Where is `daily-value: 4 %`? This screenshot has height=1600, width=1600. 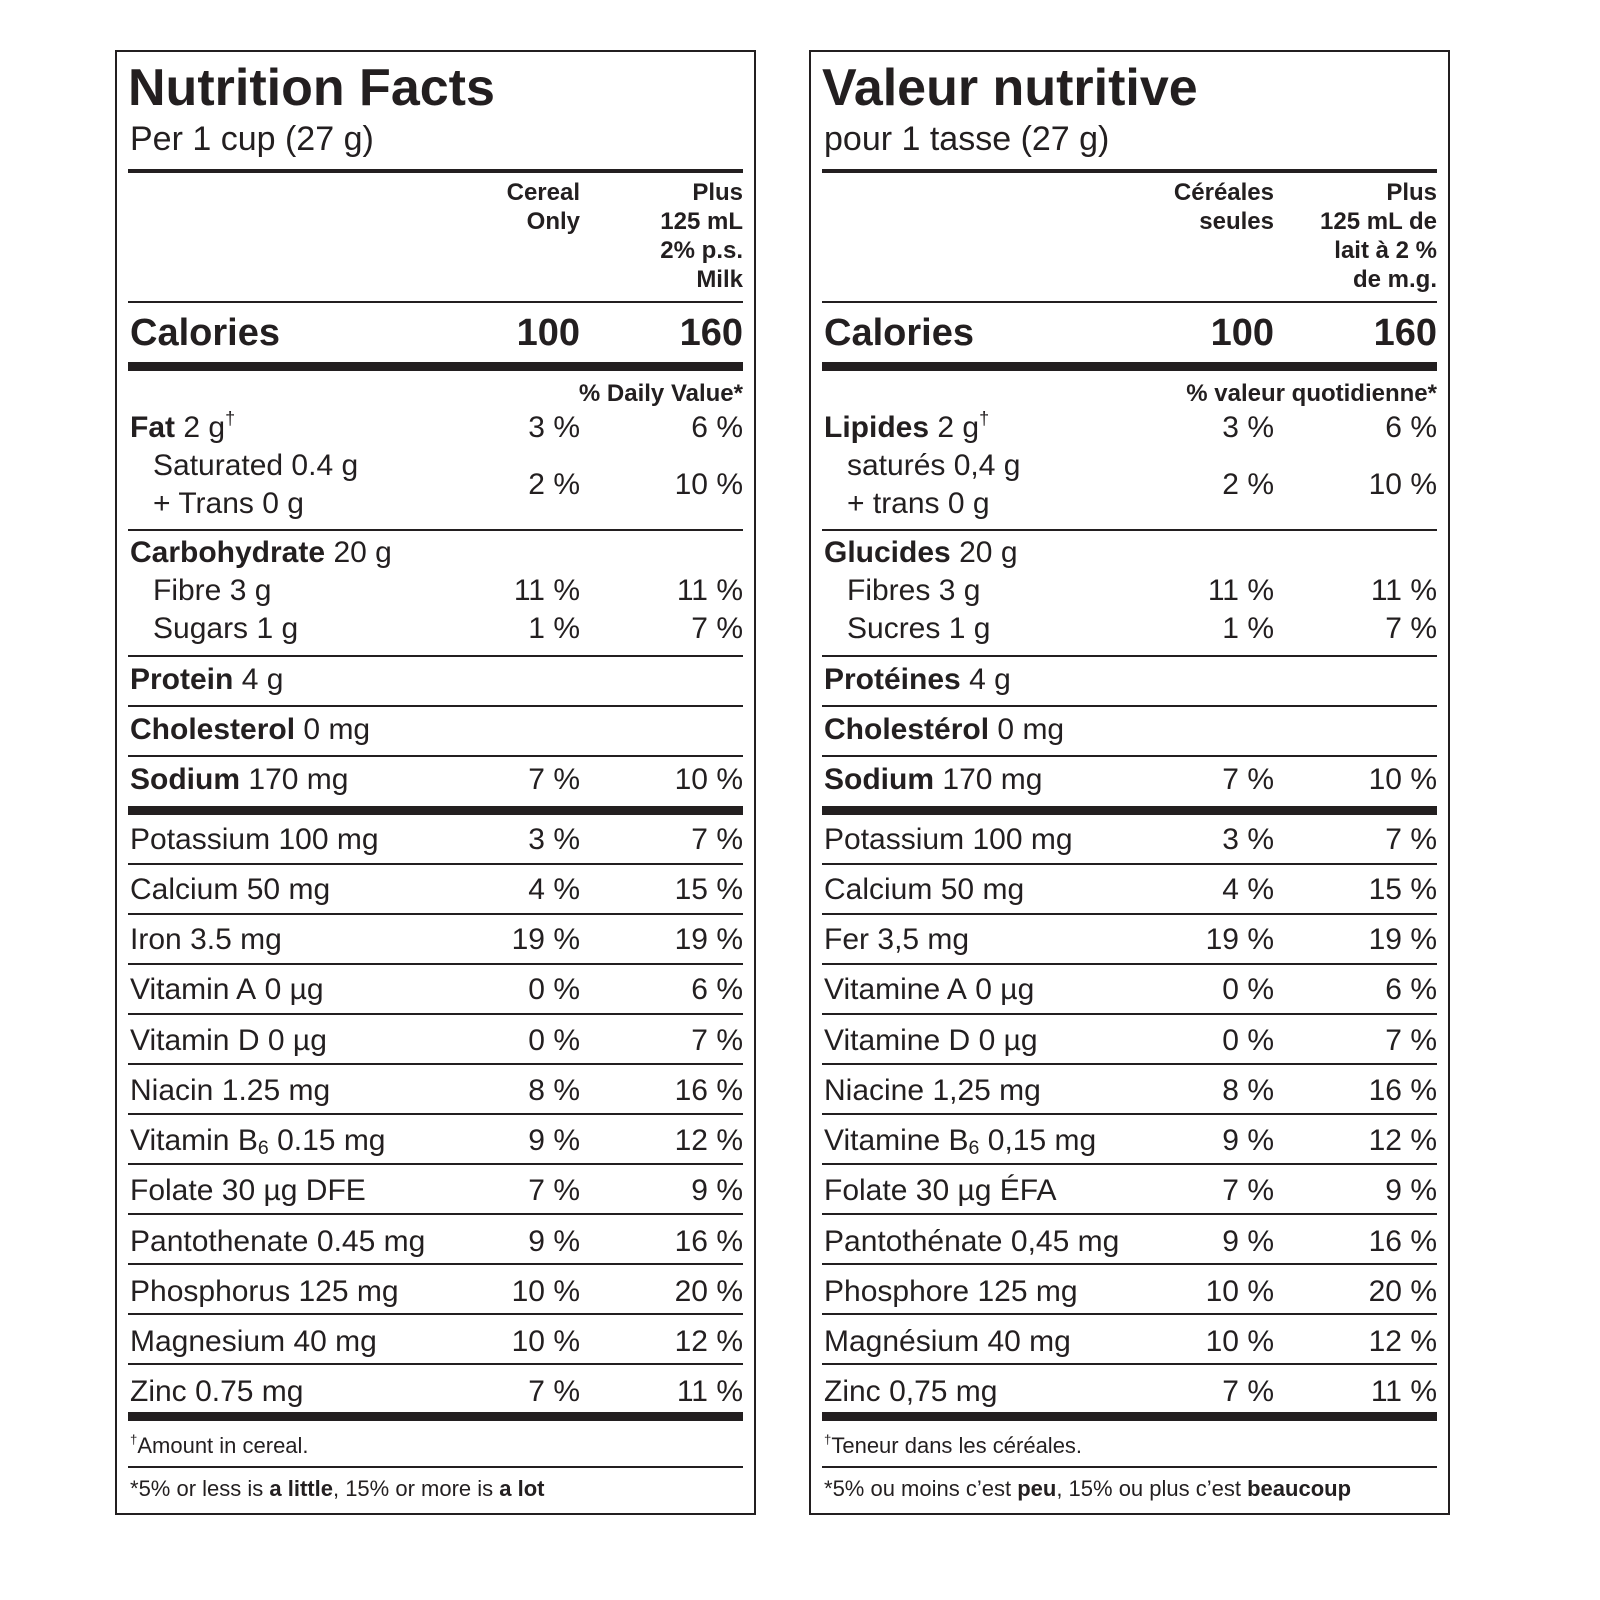
daily-value: 4 % is located at coordinates (1248, 889).